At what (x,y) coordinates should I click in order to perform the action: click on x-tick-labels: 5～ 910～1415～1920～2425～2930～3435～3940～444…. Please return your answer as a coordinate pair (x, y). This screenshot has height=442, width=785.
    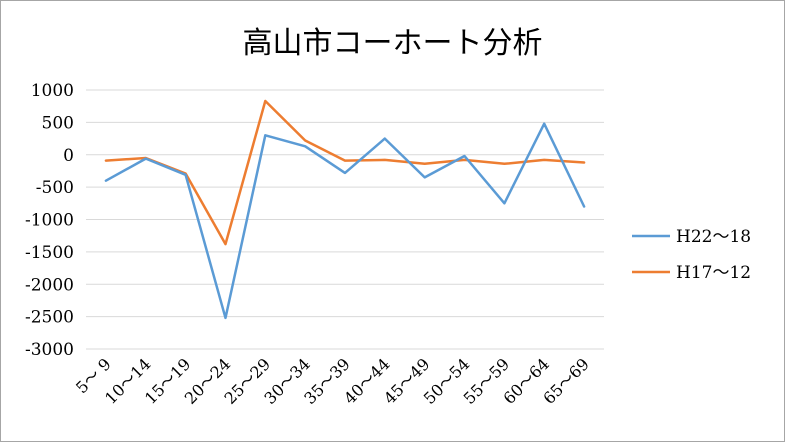
    Looking at the image, I should click on (332, 381).